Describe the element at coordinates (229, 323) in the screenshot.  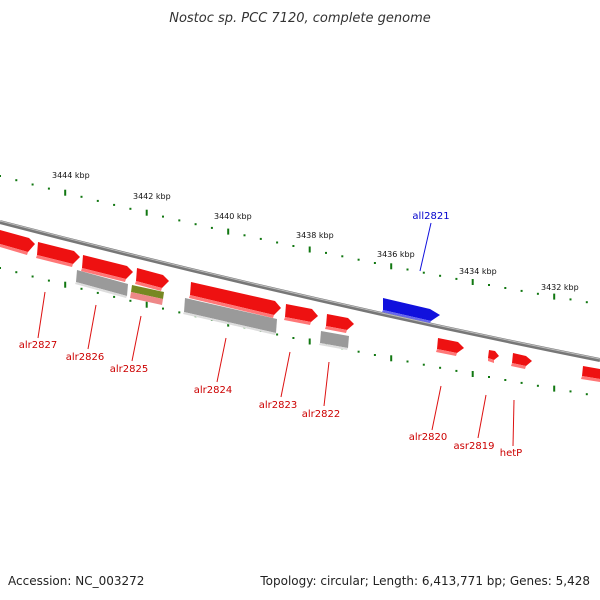
I see `band-alr2824-shade` at that location.